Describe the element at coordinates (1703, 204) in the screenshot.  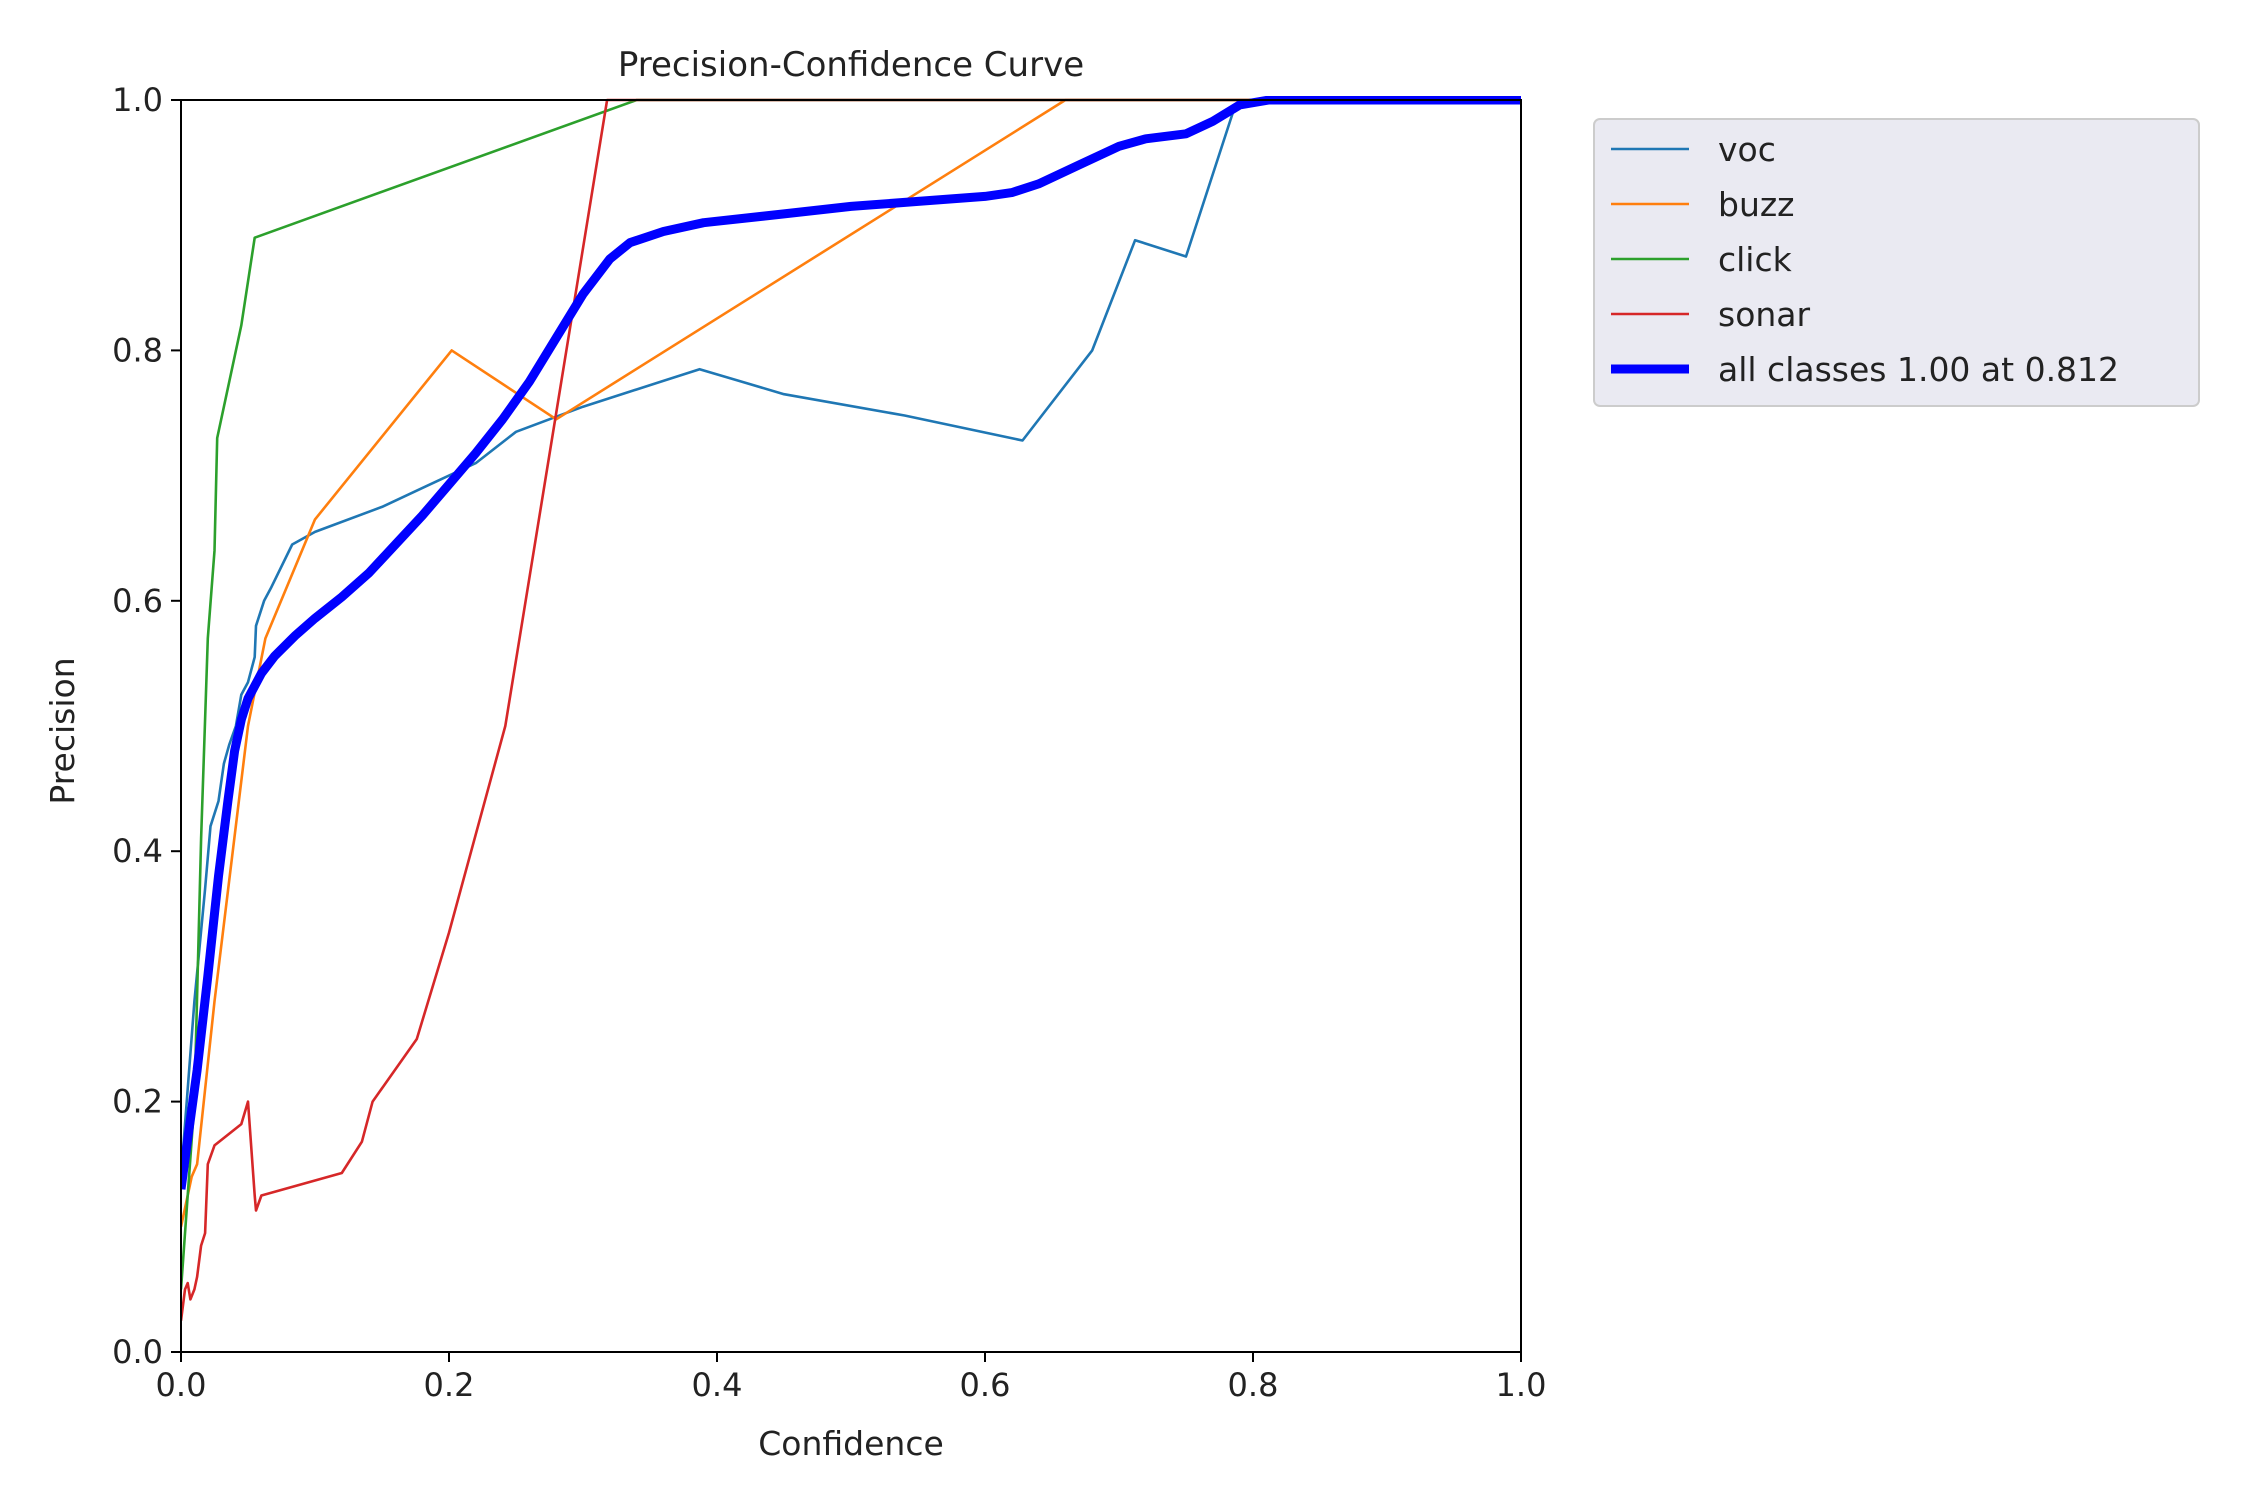
I see `legend-entry-buzz: buzz` at that location.